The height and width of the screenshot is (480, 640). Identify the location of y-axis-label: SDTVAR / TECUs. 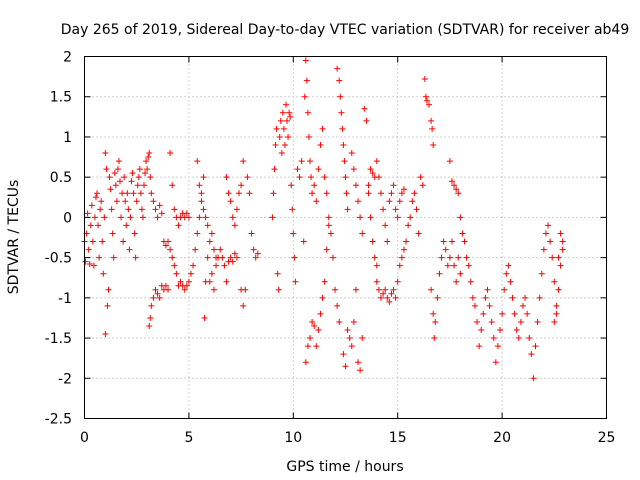
(14, 237).